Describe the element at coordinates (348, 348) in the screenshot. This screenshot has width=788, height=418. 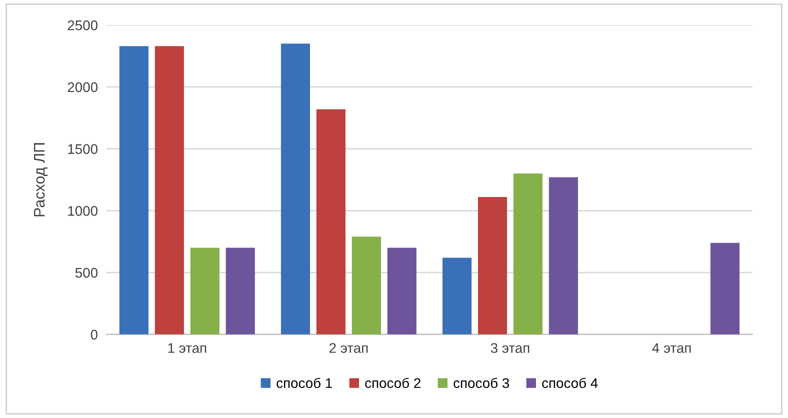
I see `x-tick-label: 2 этап` at that location.